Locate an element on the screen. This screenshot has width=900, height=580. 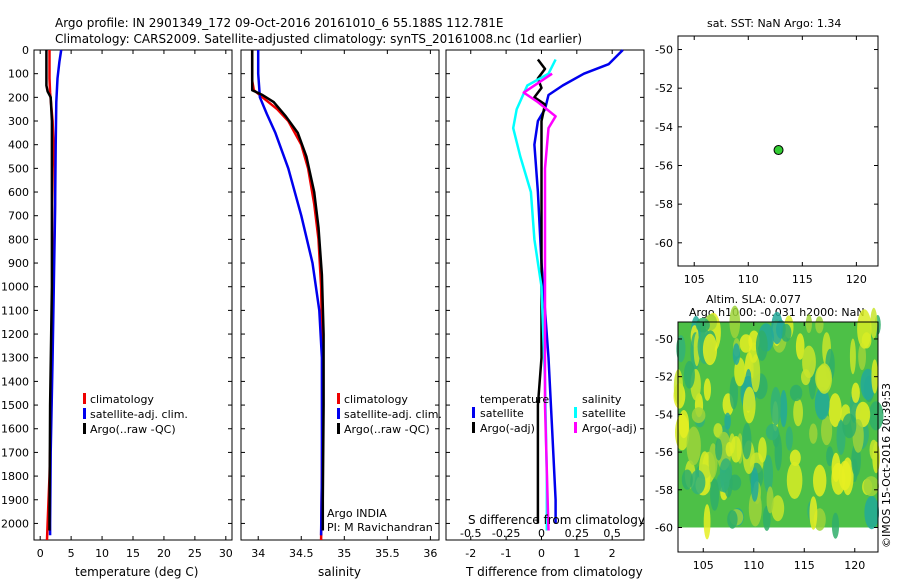
x-tick-label: 1 is located at coordinates (576, 553).